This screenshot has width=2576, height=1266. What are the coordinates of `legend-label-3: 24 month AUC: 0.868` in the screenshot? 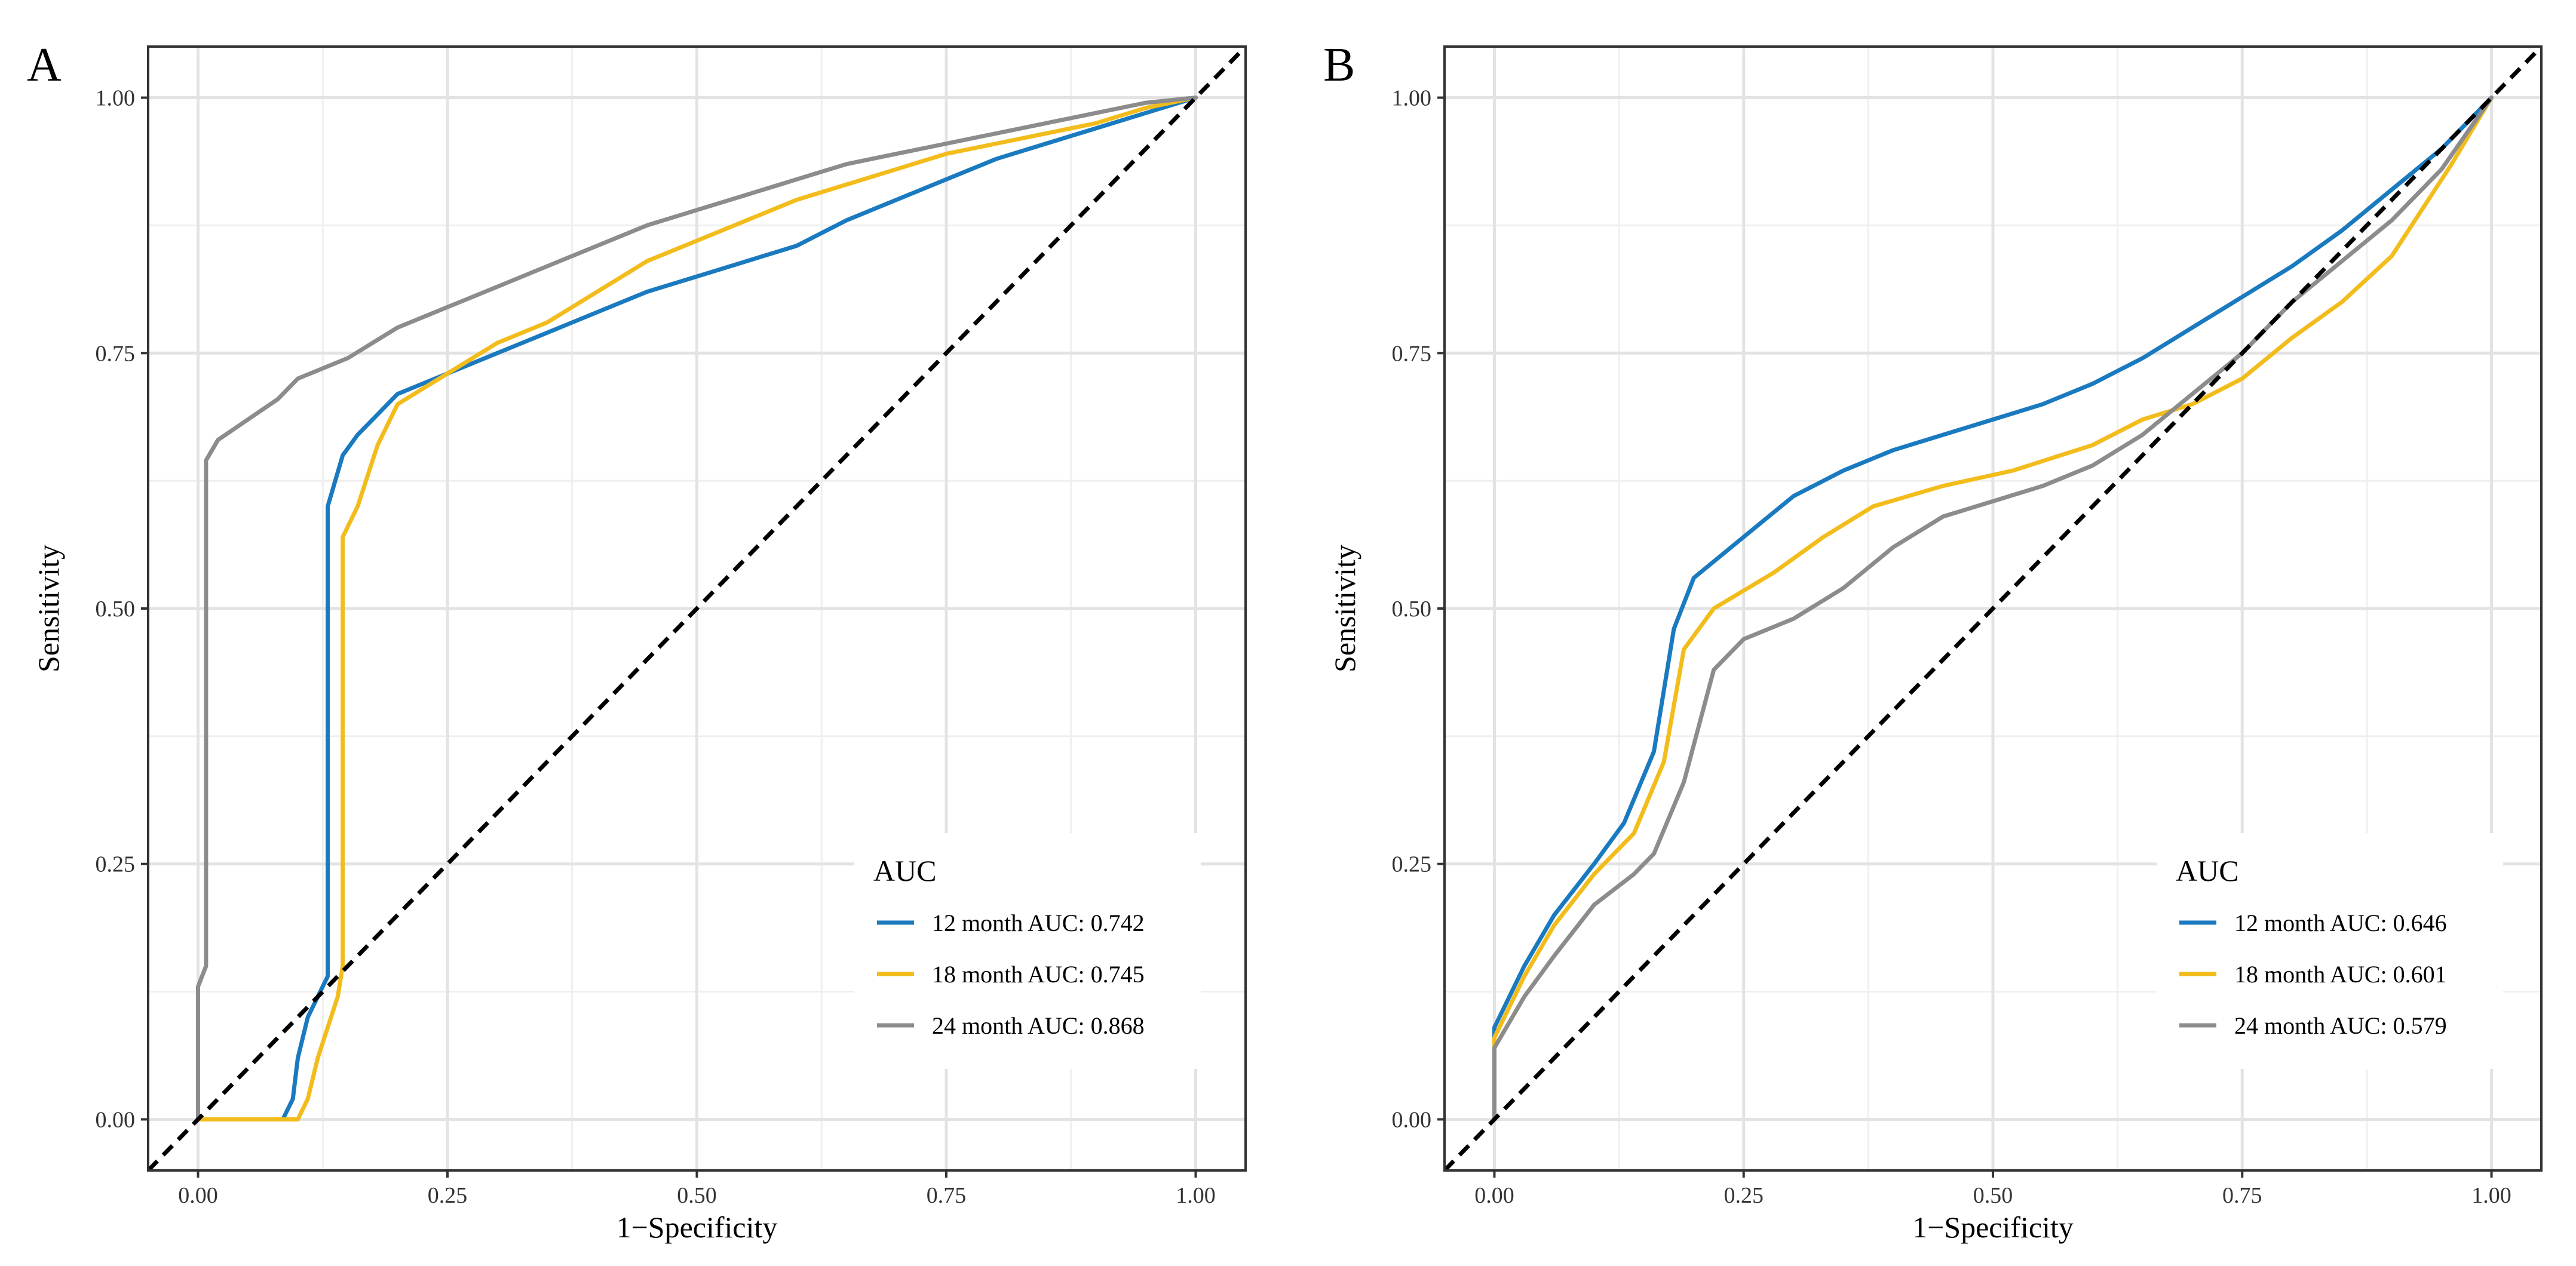 It's located at (1038, 1025).